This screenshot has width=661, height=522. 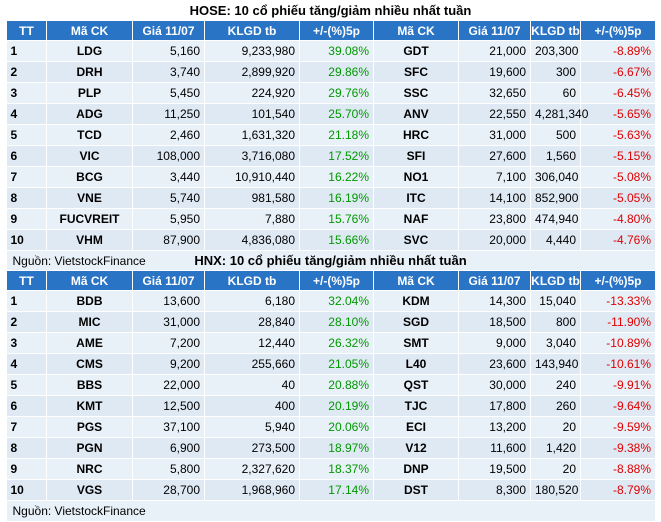 I want to click on loser-price: 9,000, so click(x=494, y=343).